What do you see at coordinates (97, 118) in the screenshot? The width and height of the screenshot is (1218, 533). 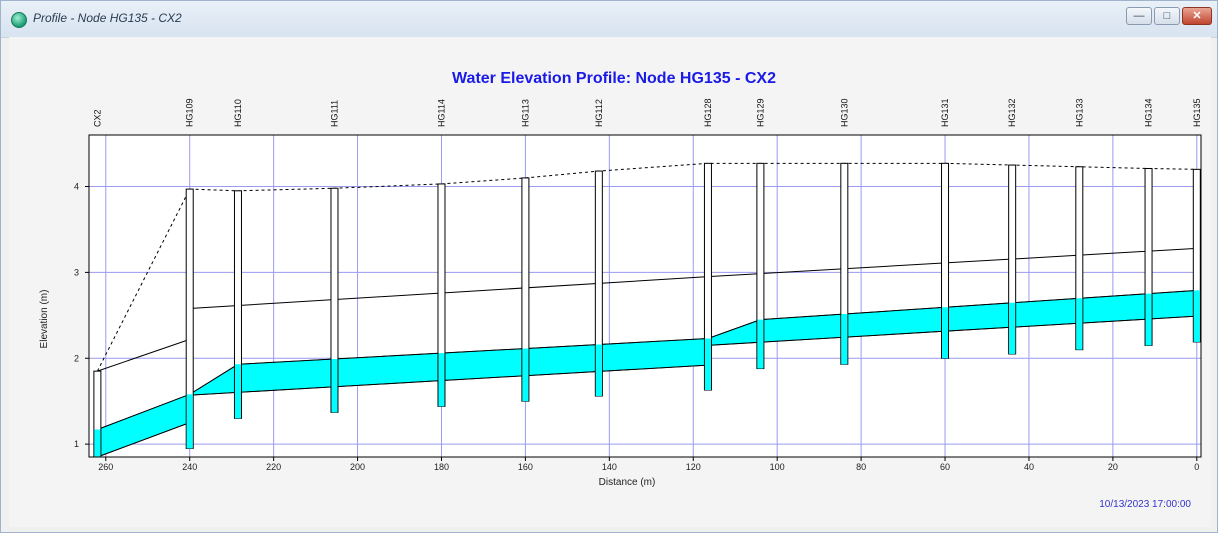 I see `node-label: CX2` at bounding box center [97, 118].